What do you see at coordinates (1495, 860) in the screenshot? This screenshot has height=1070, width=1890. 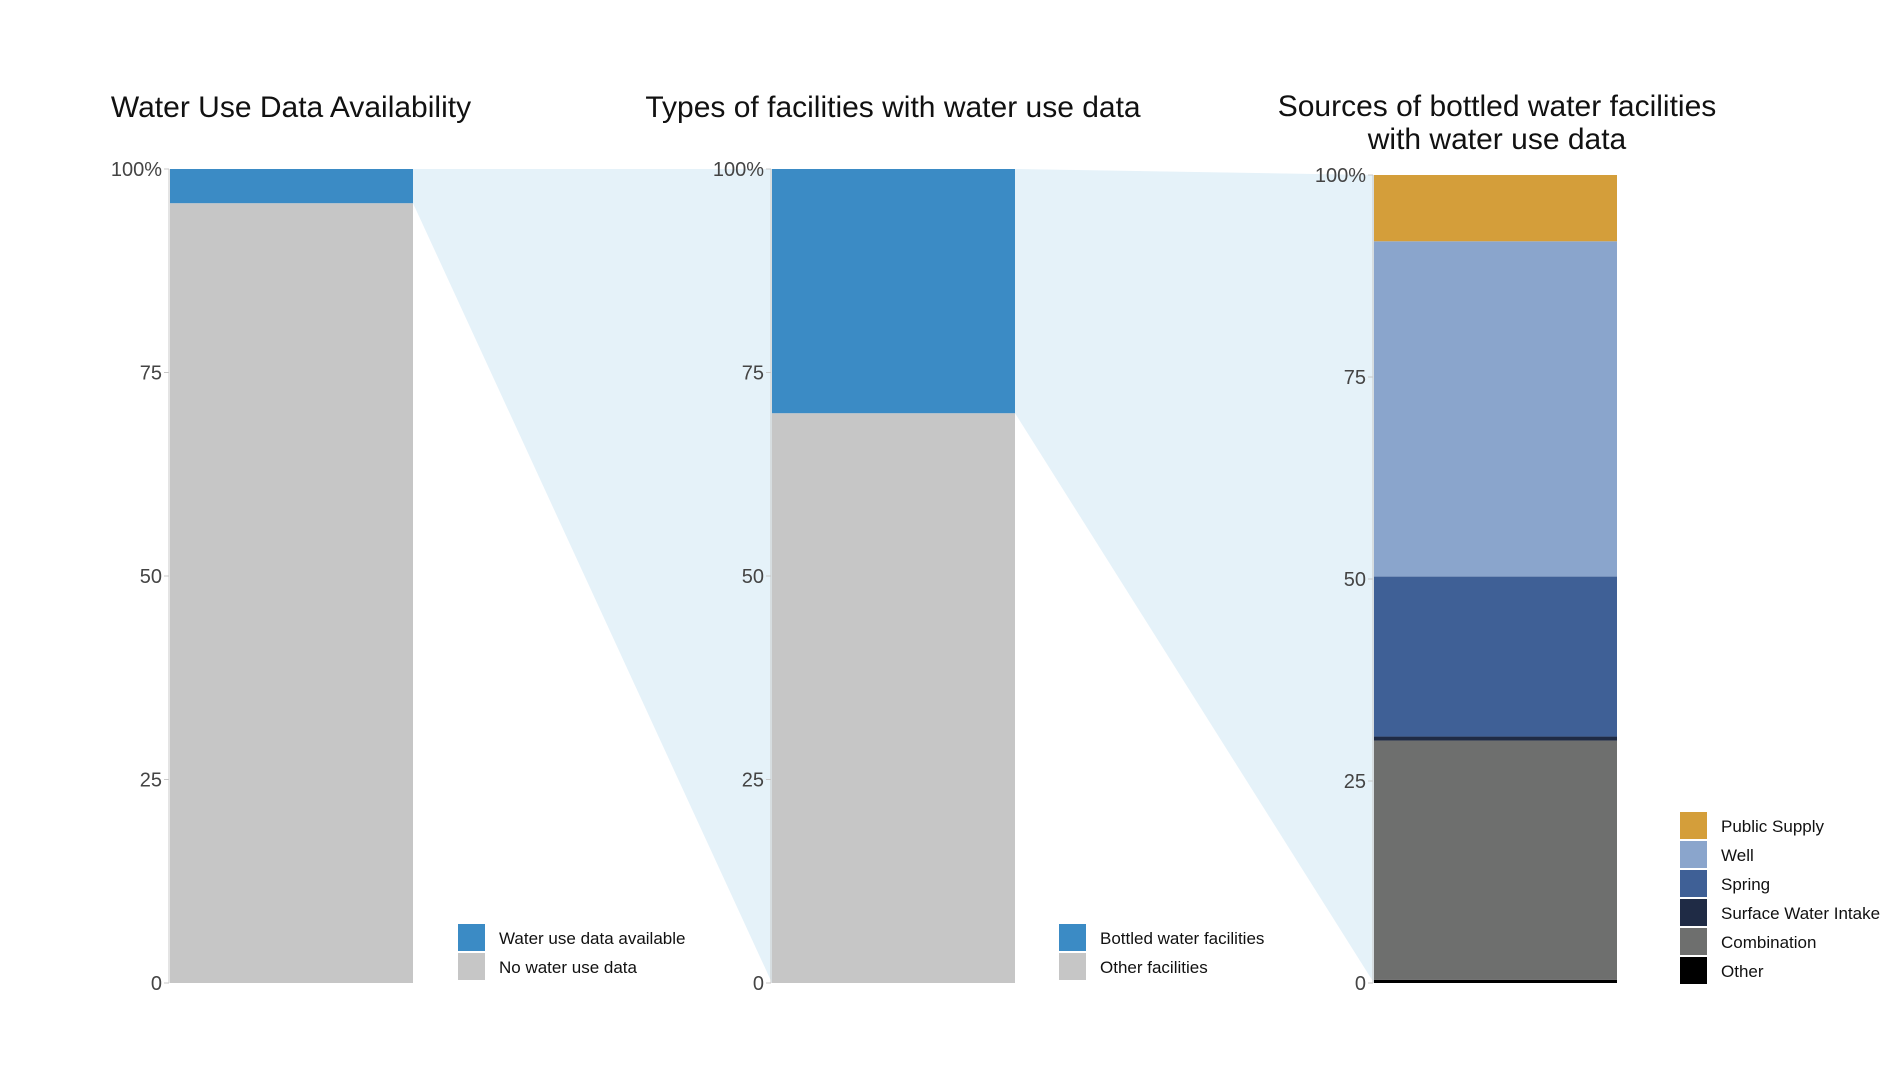 I see `bar-segment-combination` at bounding box center [1495, 860].